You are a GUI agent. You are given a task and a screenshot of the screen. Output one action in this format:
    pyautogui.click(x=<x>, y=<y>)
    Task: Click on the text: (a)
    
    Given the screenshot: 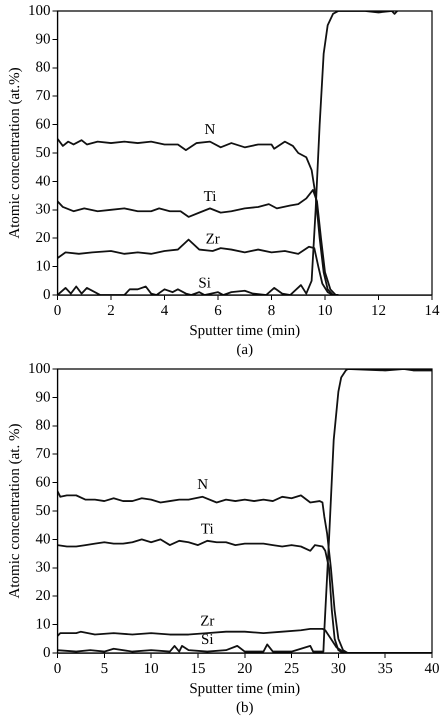 What is the action you would take?
    pyautogui.click(x=245, y=350)
    